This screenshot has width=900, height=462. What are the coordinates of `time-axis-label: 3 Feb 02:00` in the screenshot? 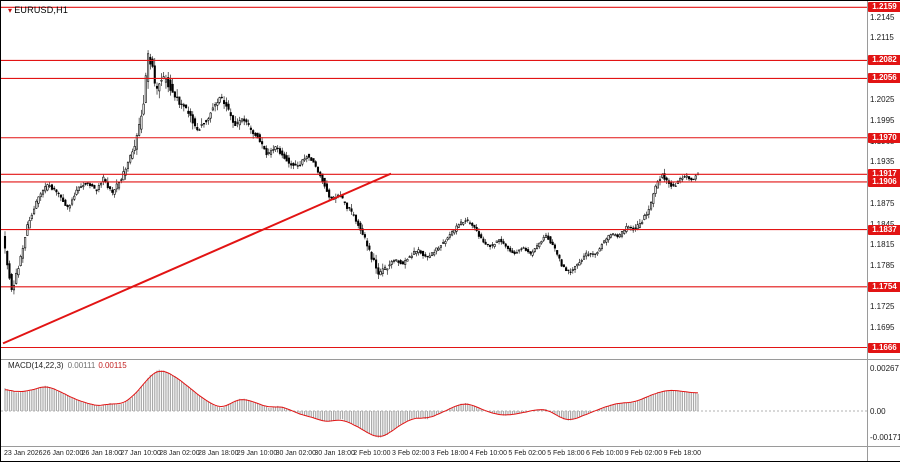 It's located at (411, 453).